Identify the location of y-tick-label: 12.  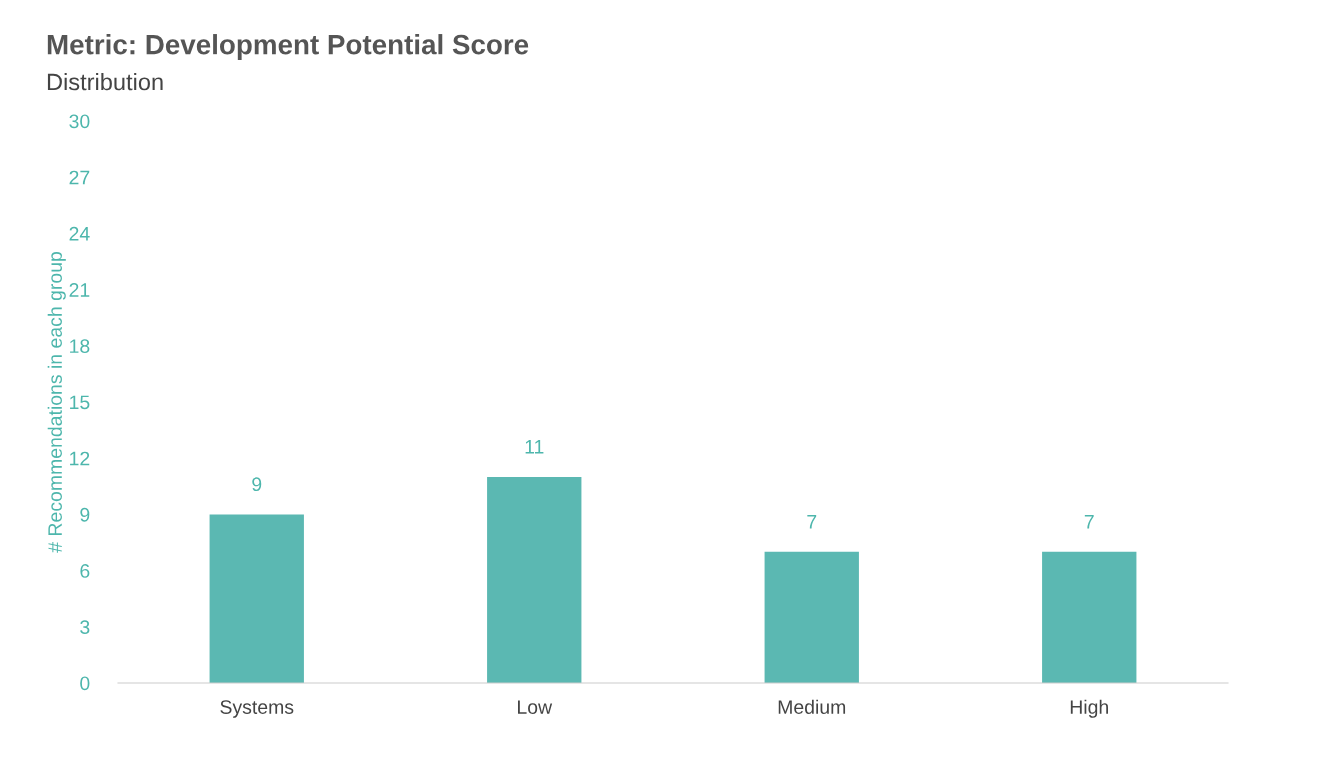
(80, 458).